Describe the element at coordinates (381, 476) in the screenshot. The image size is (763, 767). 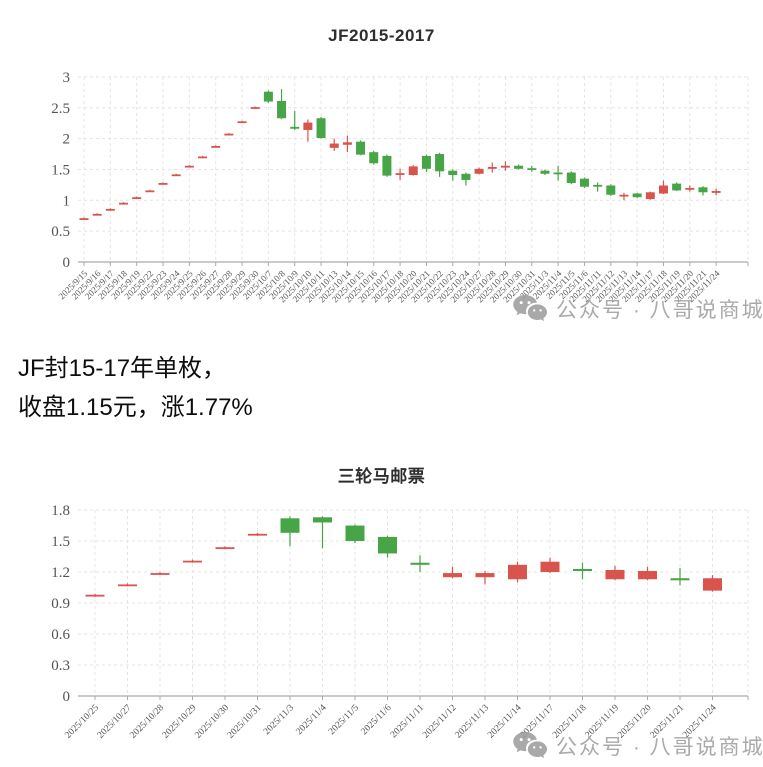
I see `chart2-title: 三轮马邮票` at that location.